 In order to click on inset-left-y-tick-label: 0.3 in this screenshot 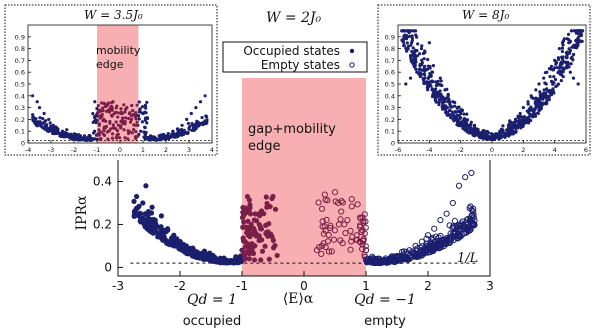, I will do `click(20, 108)`.